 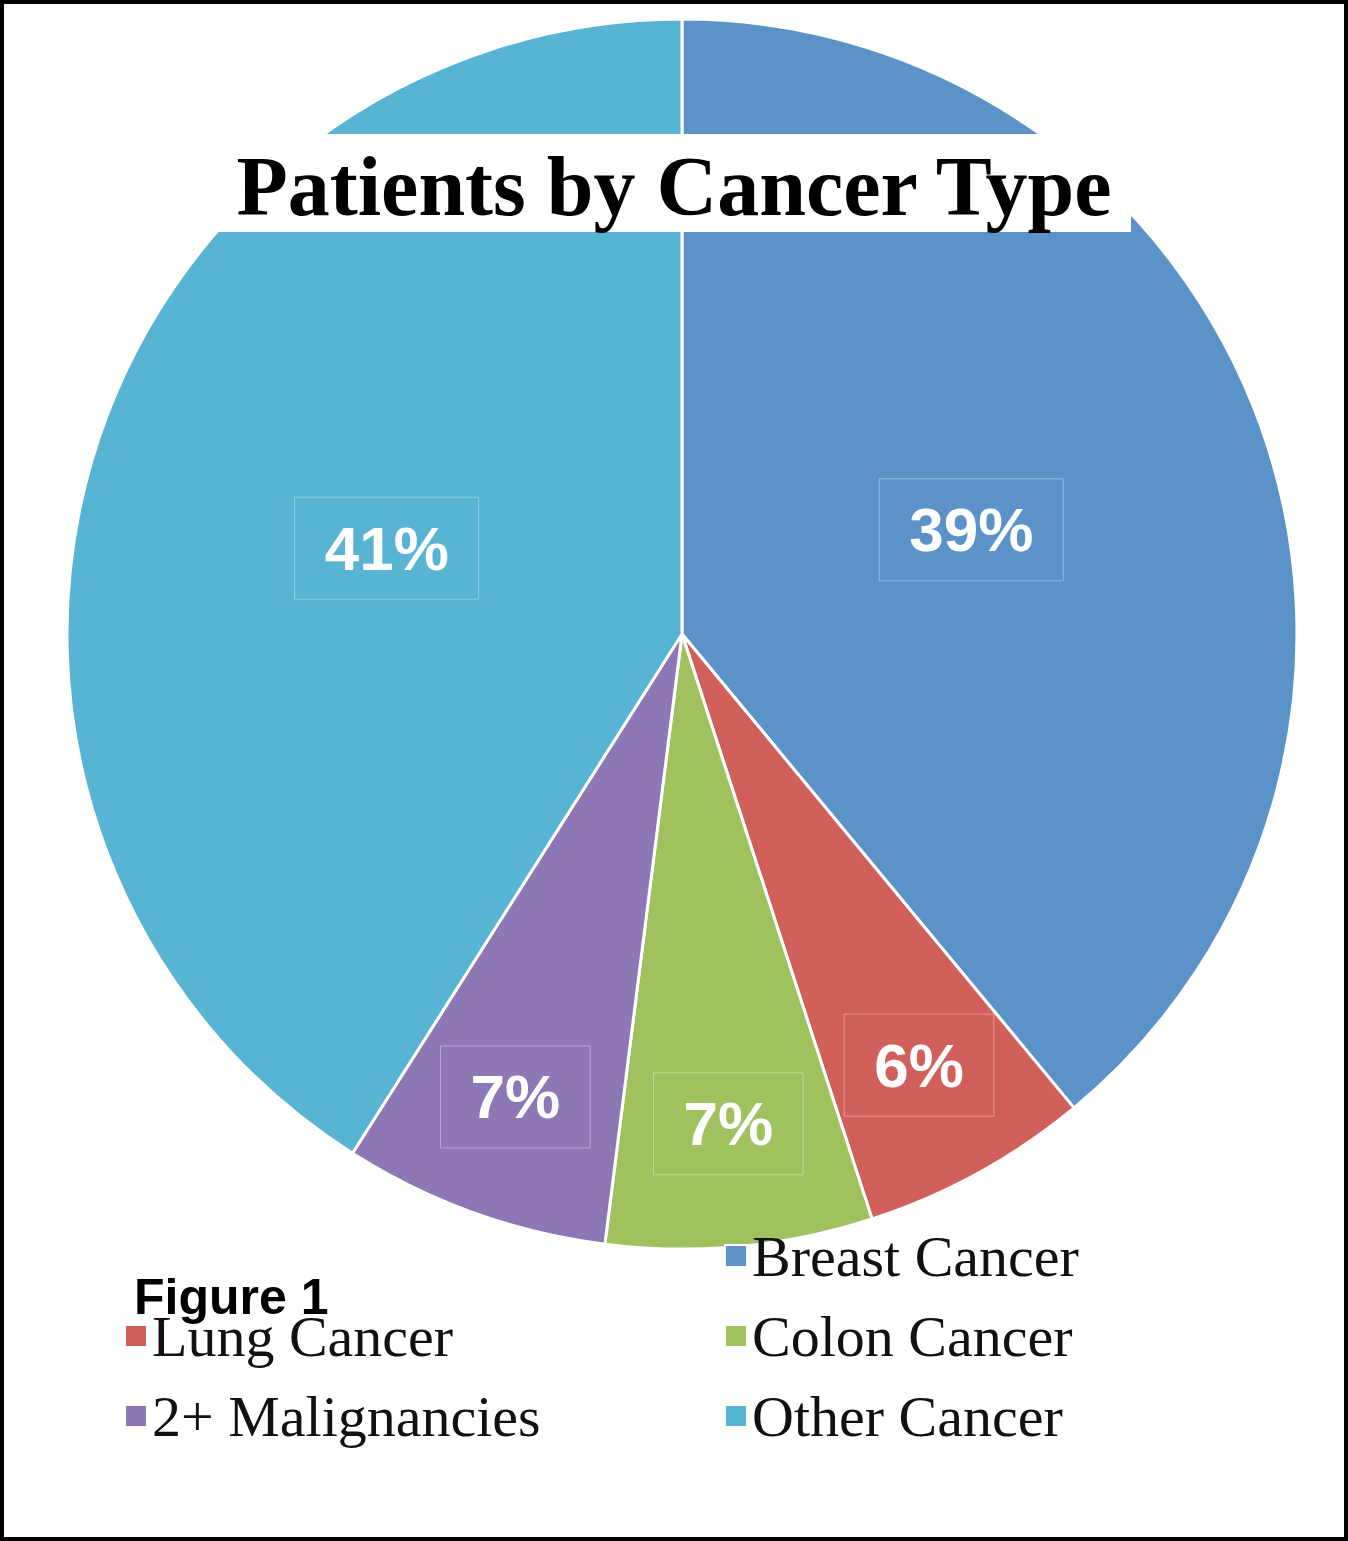 What do you see at coordinates (971, 530) in the screenshot?
I see `data-label: 39%` at bounding box center [971, 530].